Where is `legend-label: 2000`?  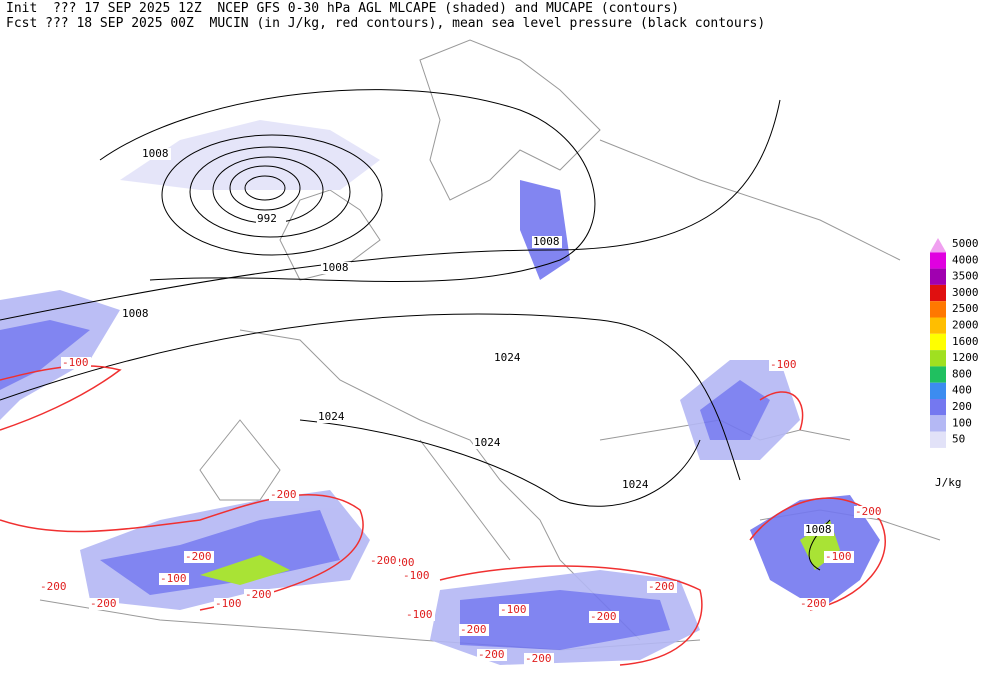 legend-label: 2000 is located at coordinates (965, 325).